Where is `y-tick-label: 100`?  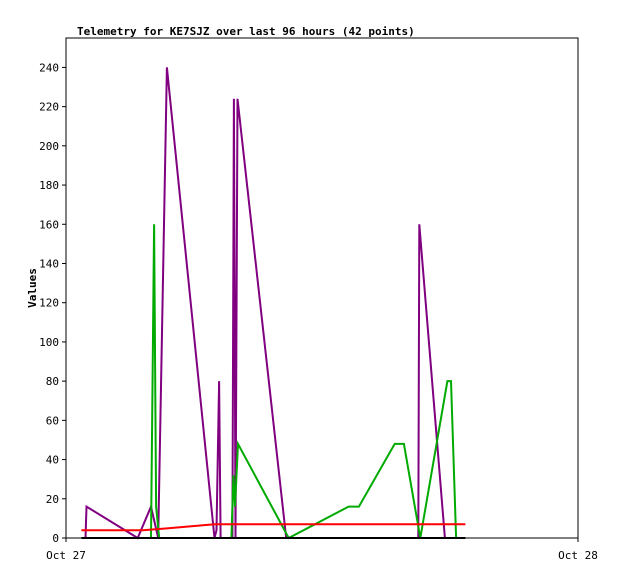 y-tick-label: 100 is located at coordinates (49, 342).